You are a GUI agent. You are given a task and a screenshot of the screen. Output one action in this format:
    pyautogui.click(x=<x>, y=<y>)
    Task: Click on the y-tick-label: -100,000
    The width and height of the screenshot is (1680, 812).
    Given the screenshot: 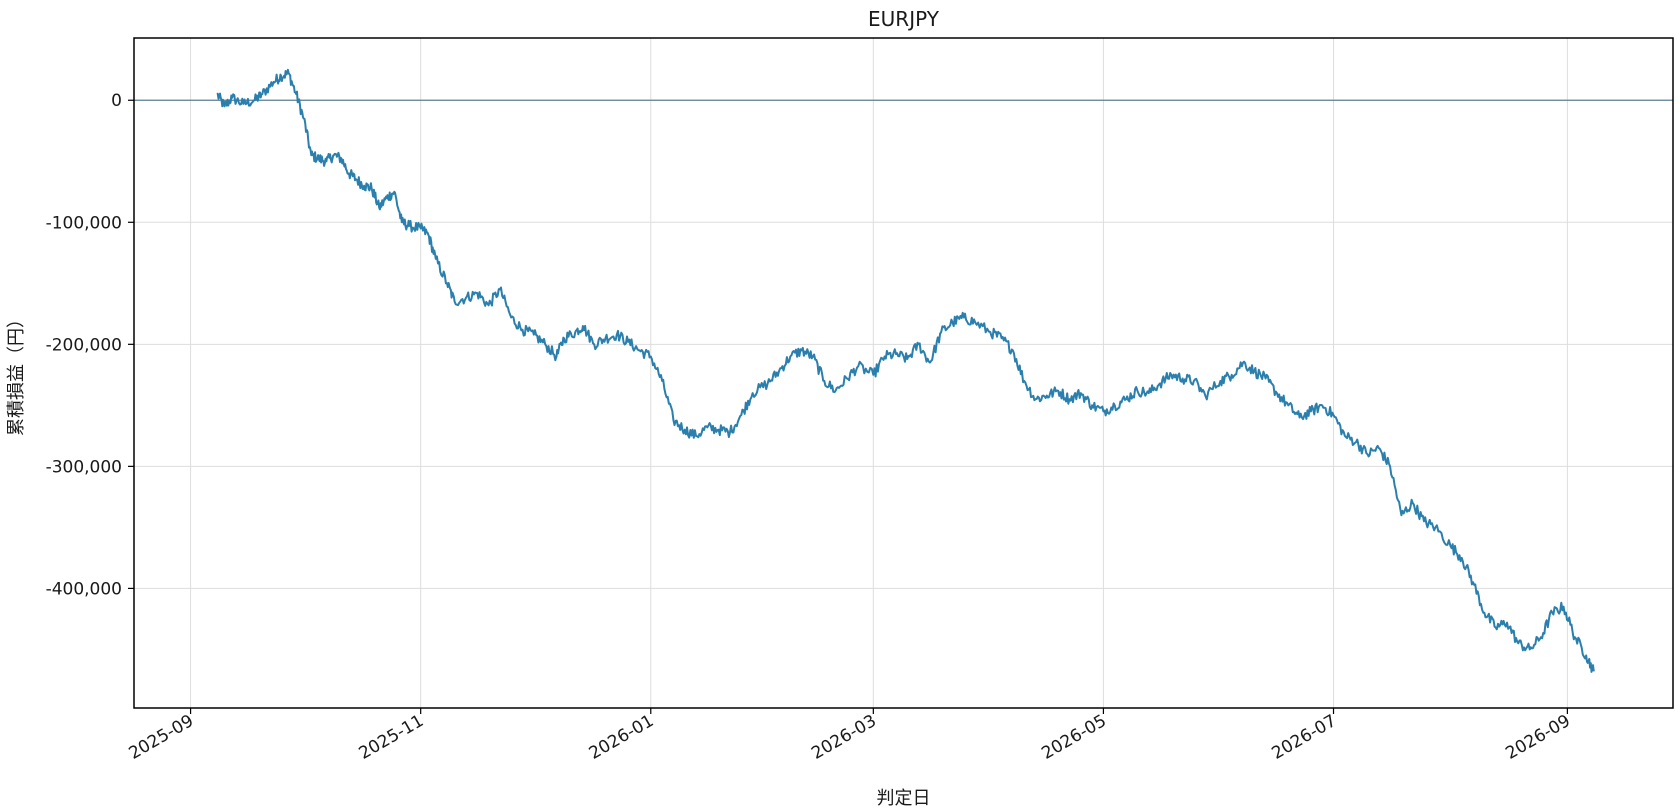 What is the action you would take?
    pyautogui.click(x=84, y=223)
    